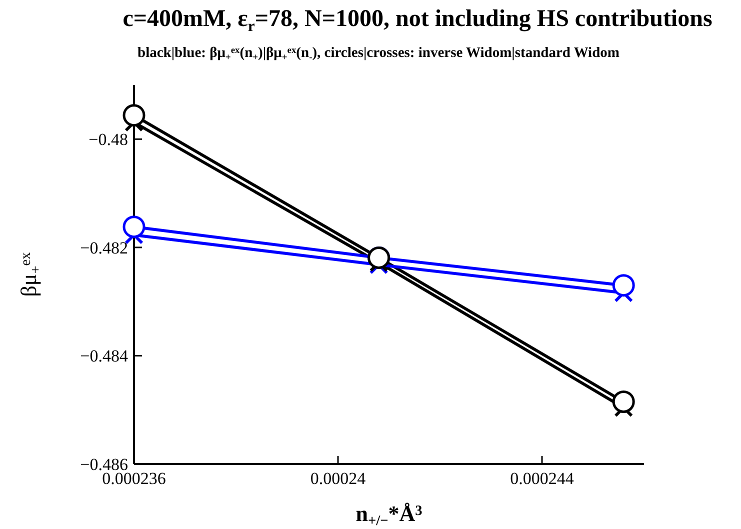  Describe the element at coordinates (417, 20) in the screenshot. I see `chart-title: c=400mM, ε$_{r}$=78, N=1000, not including HS contributions` at that location.